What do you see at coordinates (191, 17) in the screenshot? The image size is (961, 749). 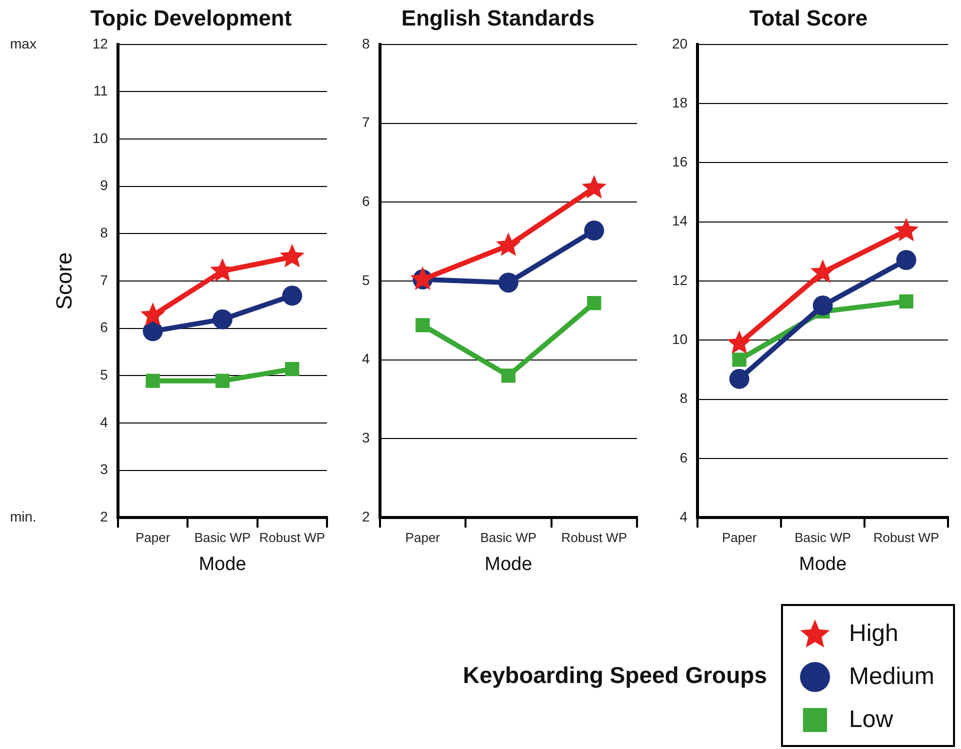 I see `chart-title: Topic Development` at bounding box center [191, 17].